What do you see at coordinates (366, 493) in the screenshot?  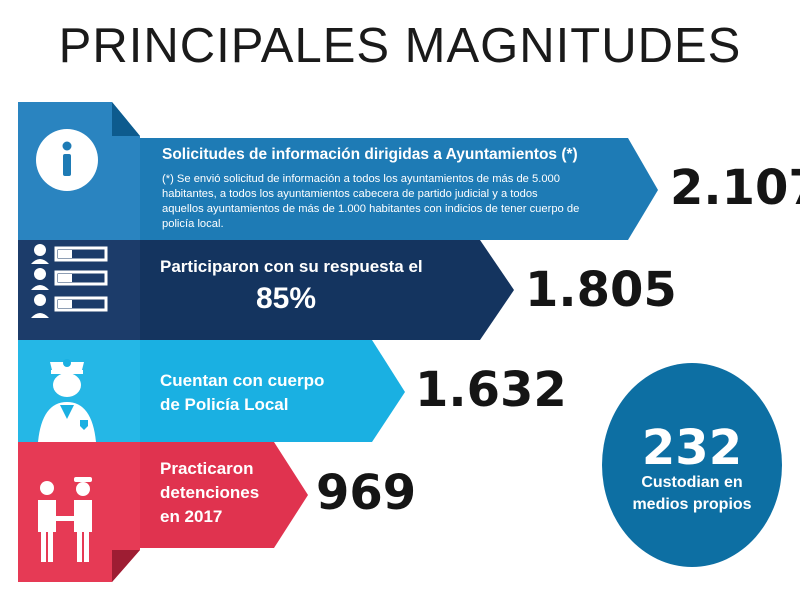 I see `row-4-value: 969` at bounding box center [366, 493].